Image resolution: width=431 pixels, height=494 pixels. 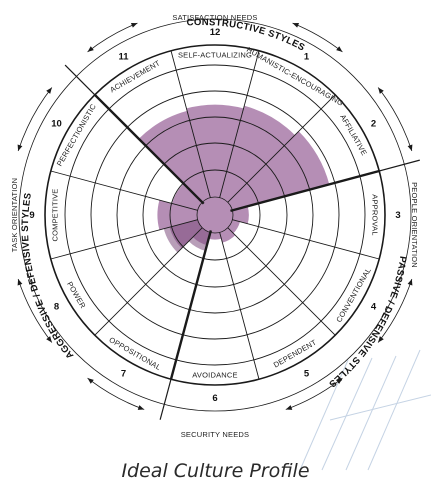 What do you see at coordinates (414, 225) in the screenshot?
I see `people-orientation-label: PEOPLE ORIENTATION` at bounding box center [414, 225].